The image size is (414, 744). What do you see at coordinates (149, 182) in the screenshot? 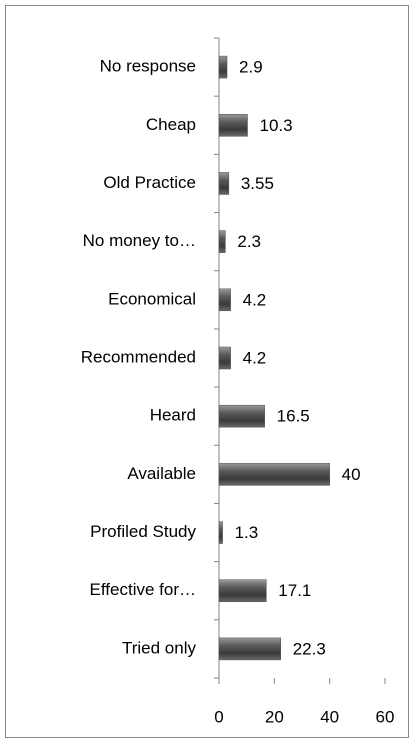
I see `y-tick-label: Old Practice` at bounding box center [149, 182].